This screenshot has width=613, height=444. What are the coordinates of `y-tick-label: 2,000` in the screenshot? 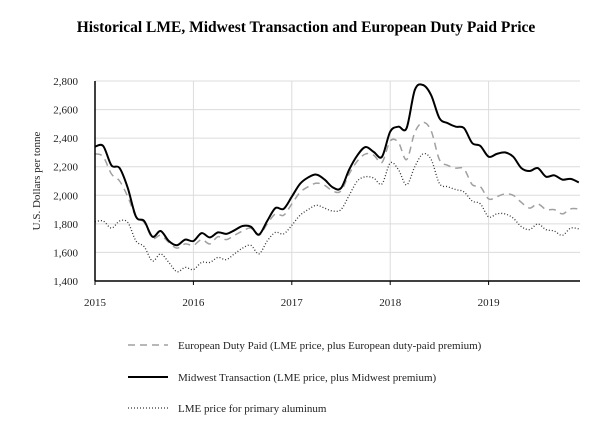 It's located at (65, 196).